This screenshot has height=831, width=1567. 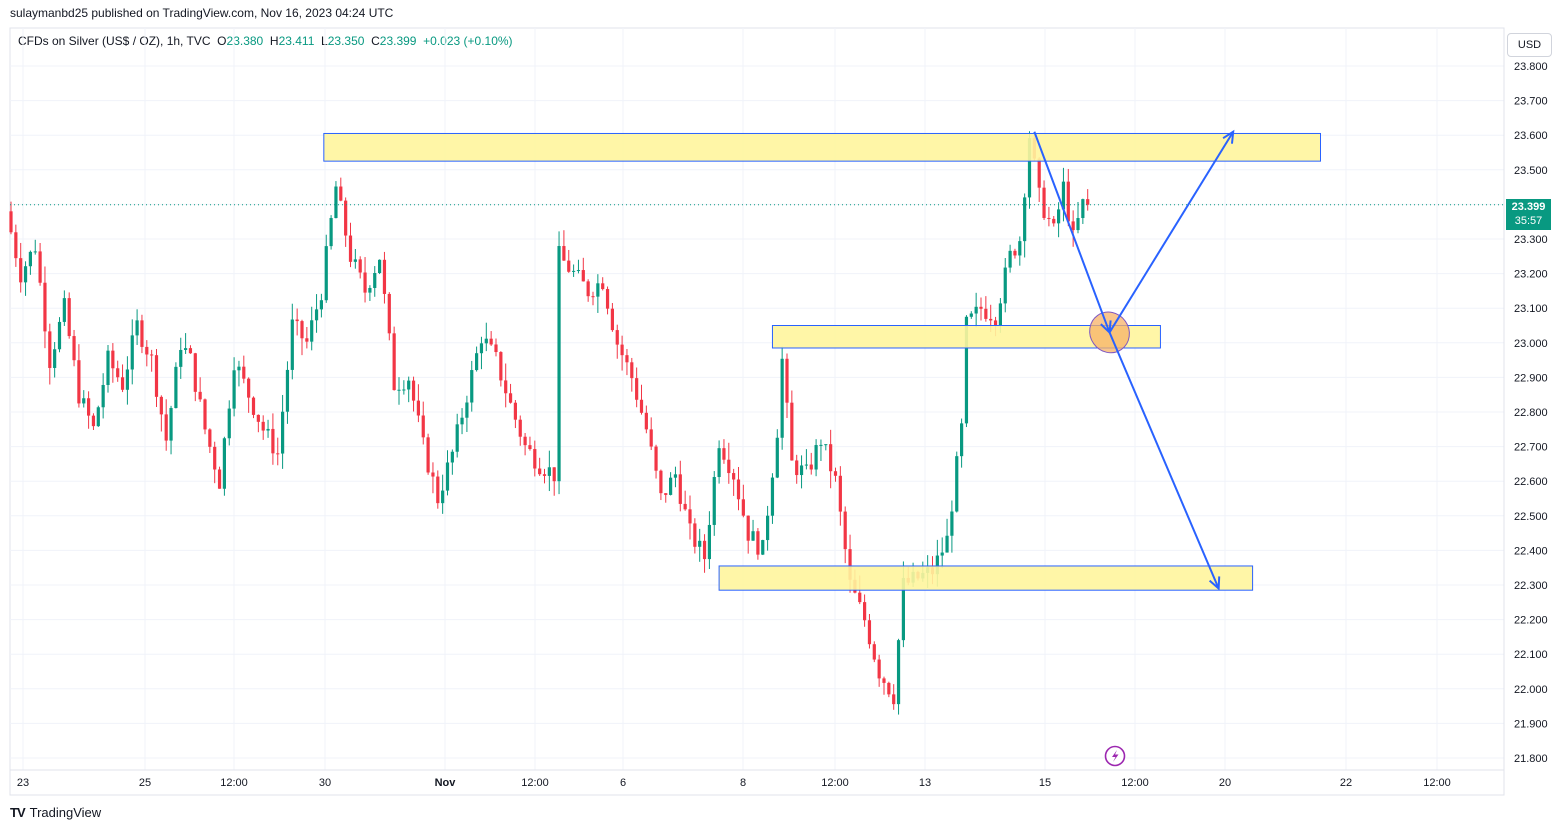 What do you see at coordinates (375, 41) in the screenshot?
I see `close-label: C` at bounding box center [375, 41].